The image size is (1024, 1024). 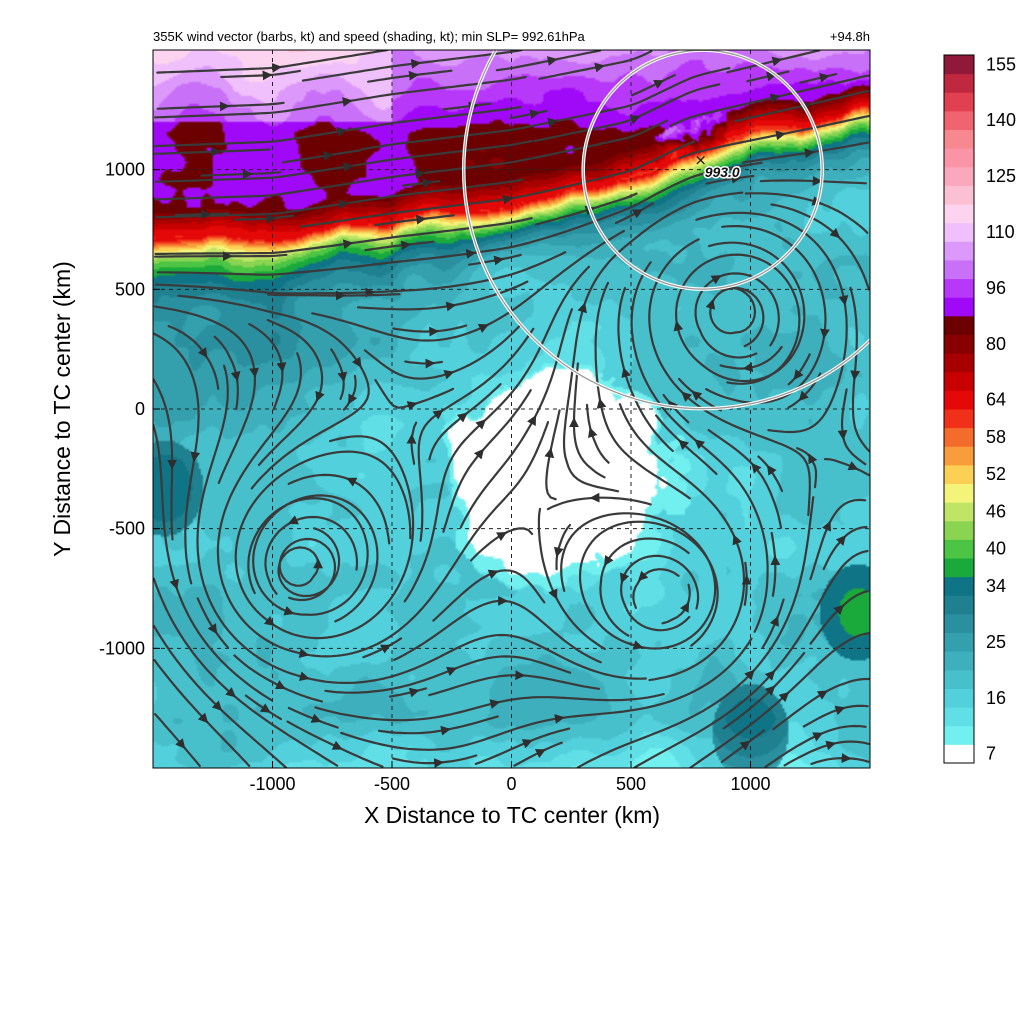 What do you see at coordinates (127, 529) in the screenshot?
I see `y-tick-label: -500` at bounding box center [127, 529].